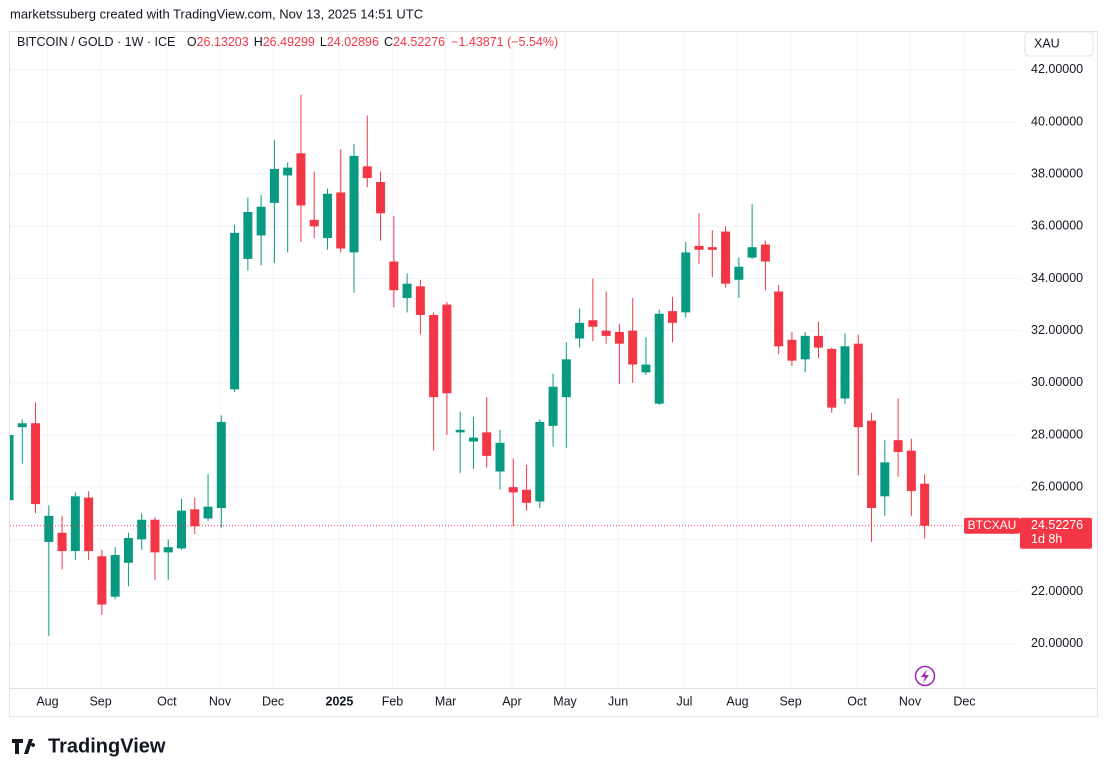 The width and height of the screenshot is (1107, 776). I want to click on ohlc-value: 26.13203, so click(223, 42).